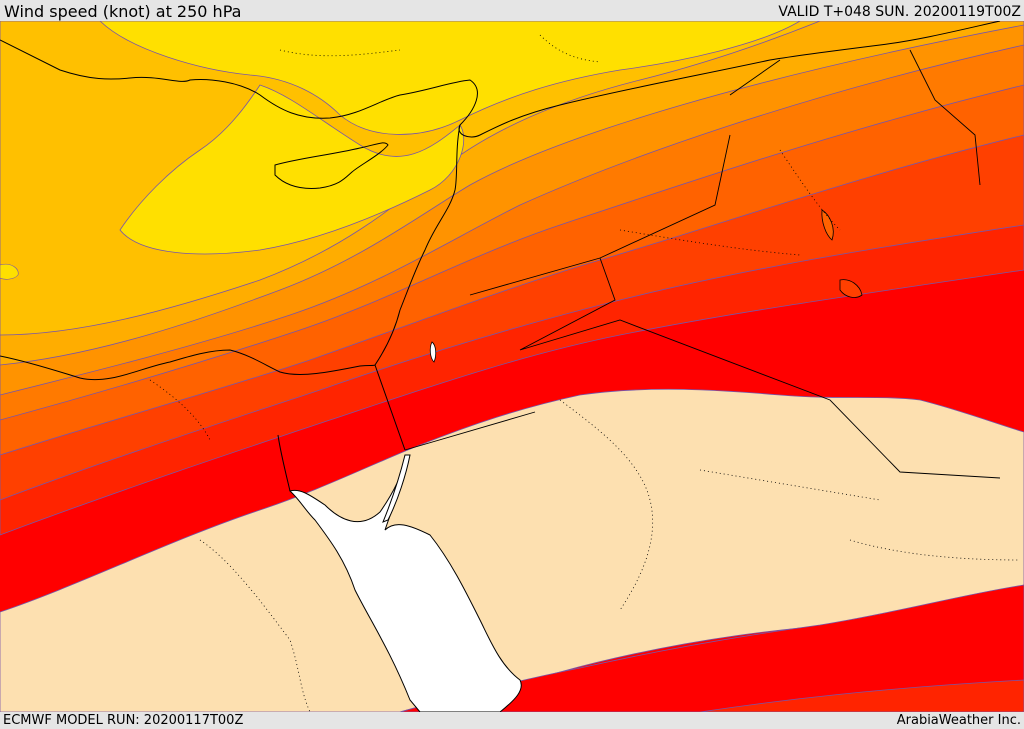 This screenshot has width=1024, height=729. Describe the element at coordinates (188, 365) in the screenshot. I see `coastline-egypt` at that location.